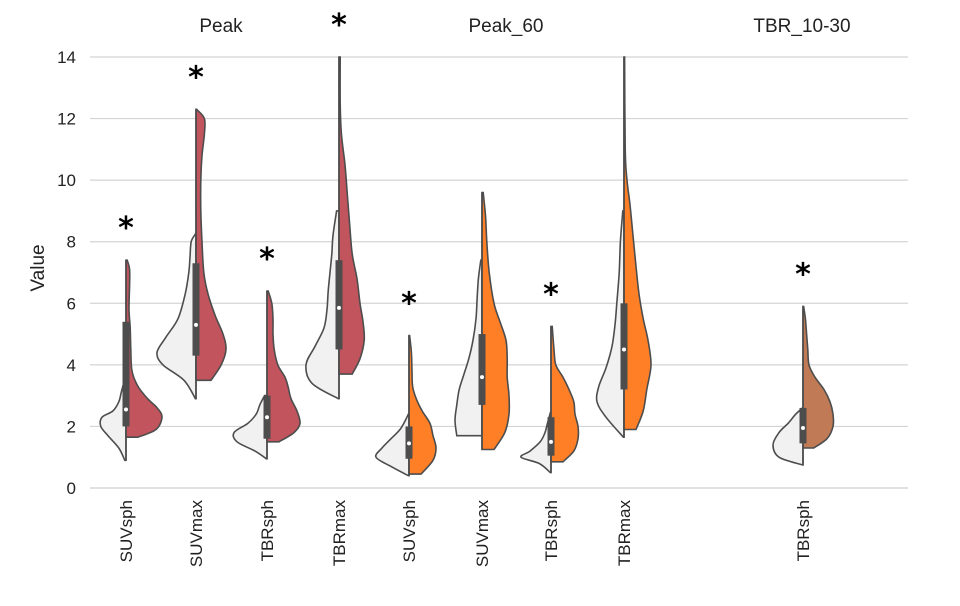 The width and height of the screenshot is (960, 606). I want to click on violin-tbrmax-peak, so click(335, 228).